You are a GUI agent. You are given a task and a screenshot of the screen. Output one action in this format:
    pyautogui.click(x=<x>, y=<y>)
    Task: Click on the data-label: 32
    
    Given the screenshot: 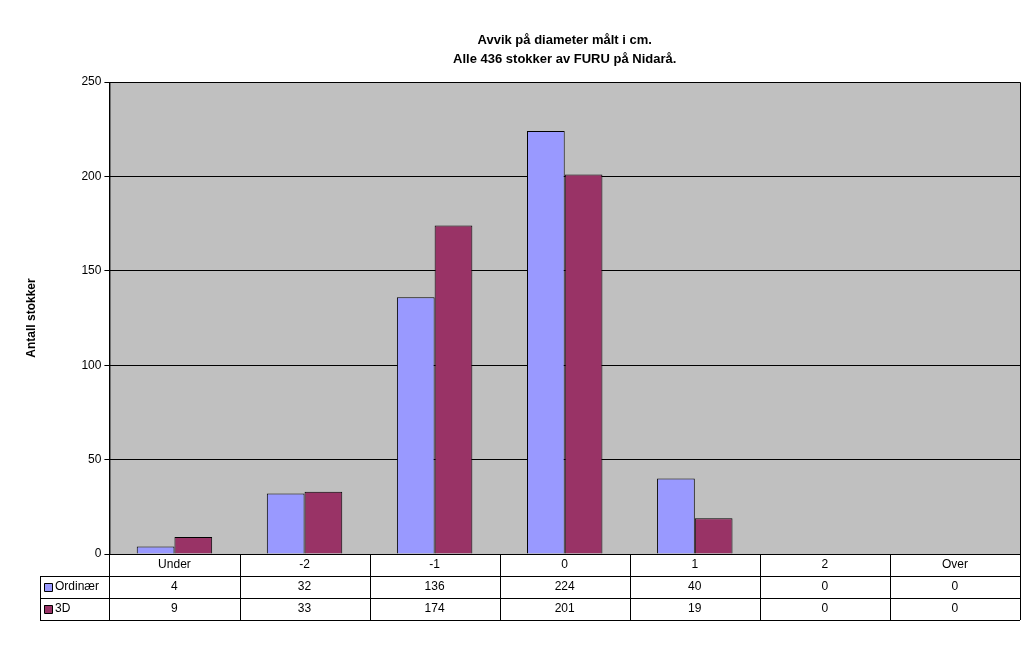 What is the action you would take?
    pyautogui.click(x=304, y=586)
    